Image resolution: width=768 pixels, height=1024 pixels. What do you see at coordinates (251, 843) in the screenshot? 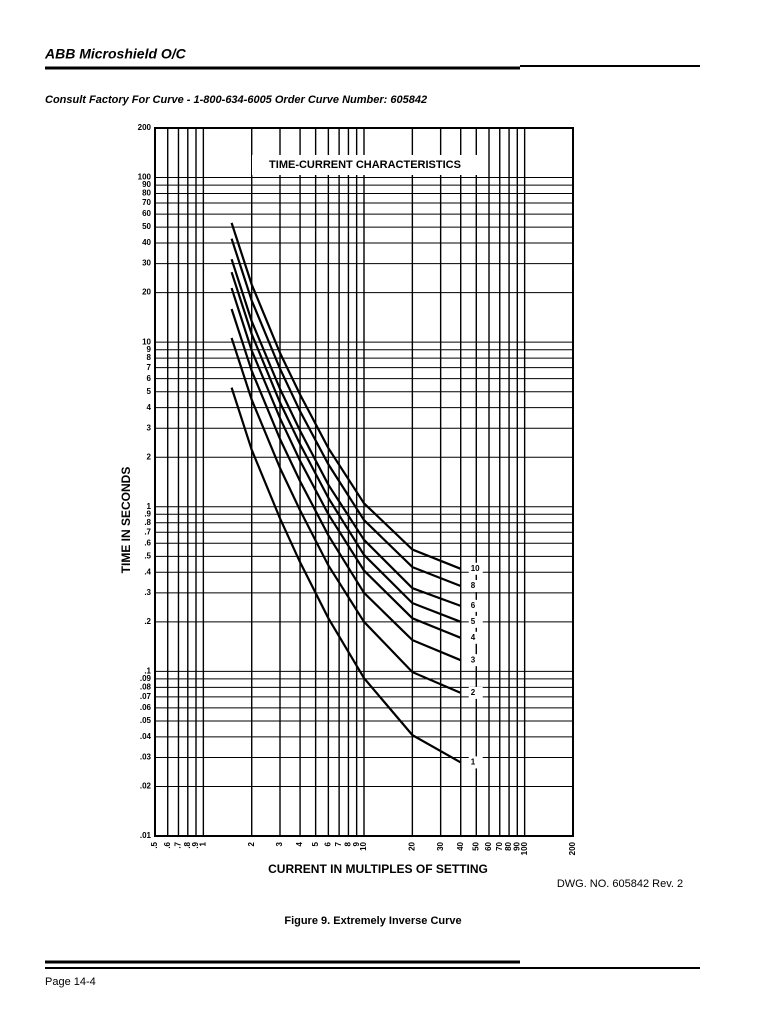
I see `x-tick-label: 2` at bounding box center [251, 843].